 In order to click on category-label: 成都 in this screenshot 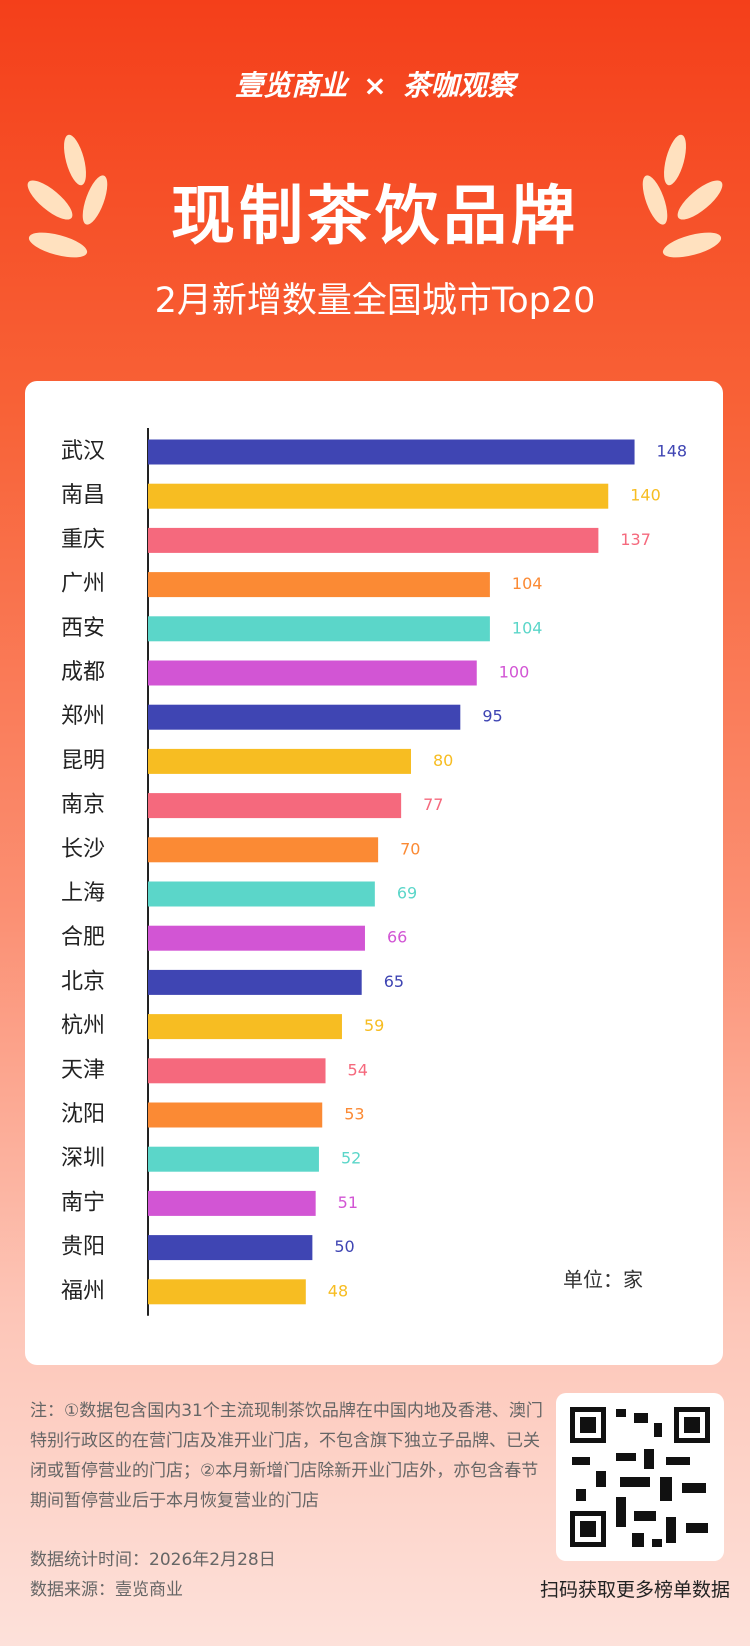, I will do `click(83, 672)`.